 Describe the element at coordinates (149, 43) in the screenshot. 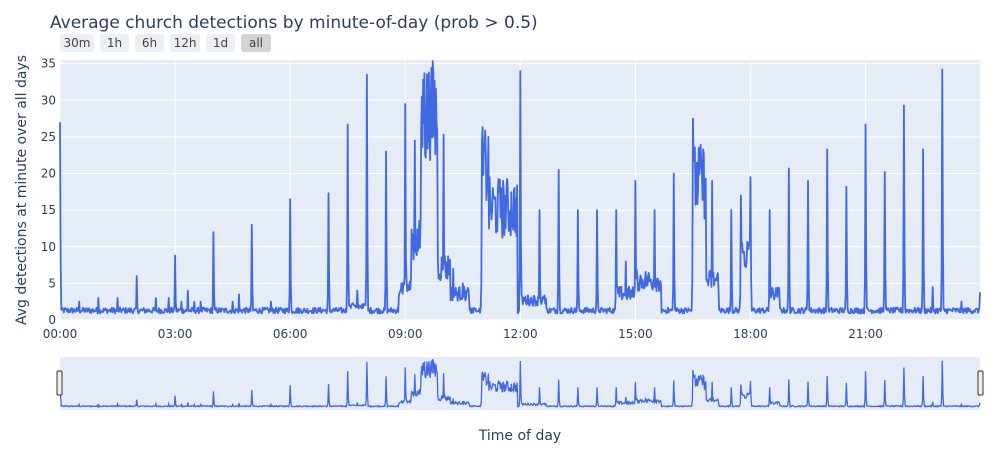

I see `range-button-6h: 6h` at that location.